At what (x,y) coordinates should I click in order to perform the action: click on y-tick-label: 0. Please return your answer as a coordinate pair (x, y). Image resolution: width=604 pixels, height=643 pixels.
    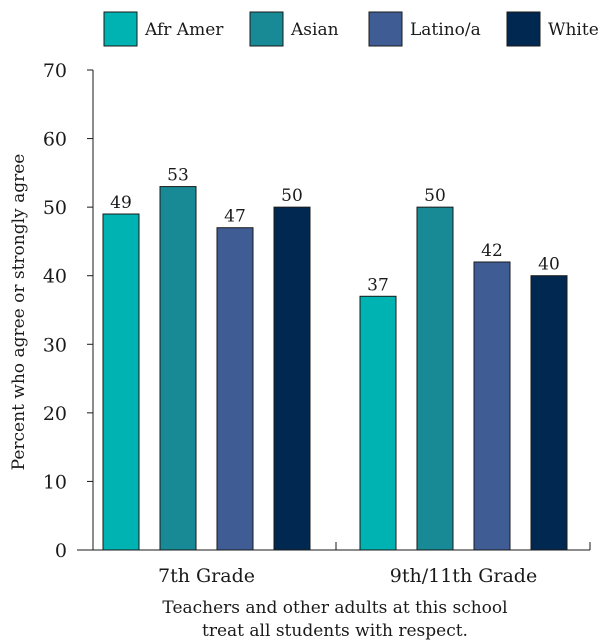
    Looking at the image, I should click on (61, 551).